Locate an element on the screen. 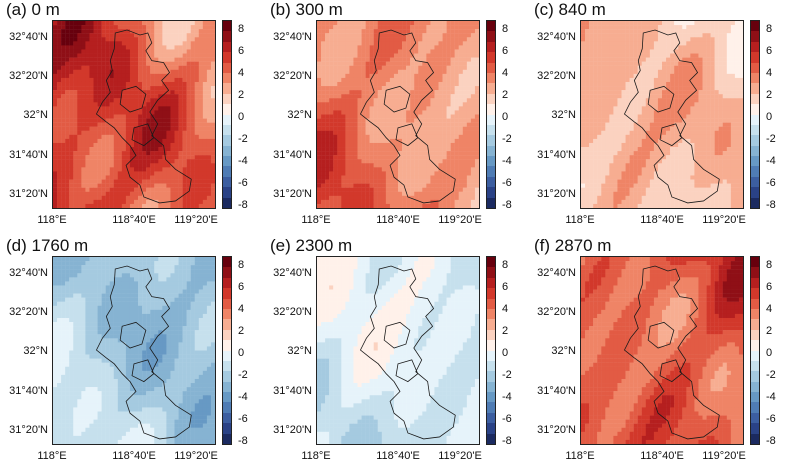 The width and height of the screenshot is (793, 470). colorbar-tick-label: 8 is located at coordinates (505, 265).